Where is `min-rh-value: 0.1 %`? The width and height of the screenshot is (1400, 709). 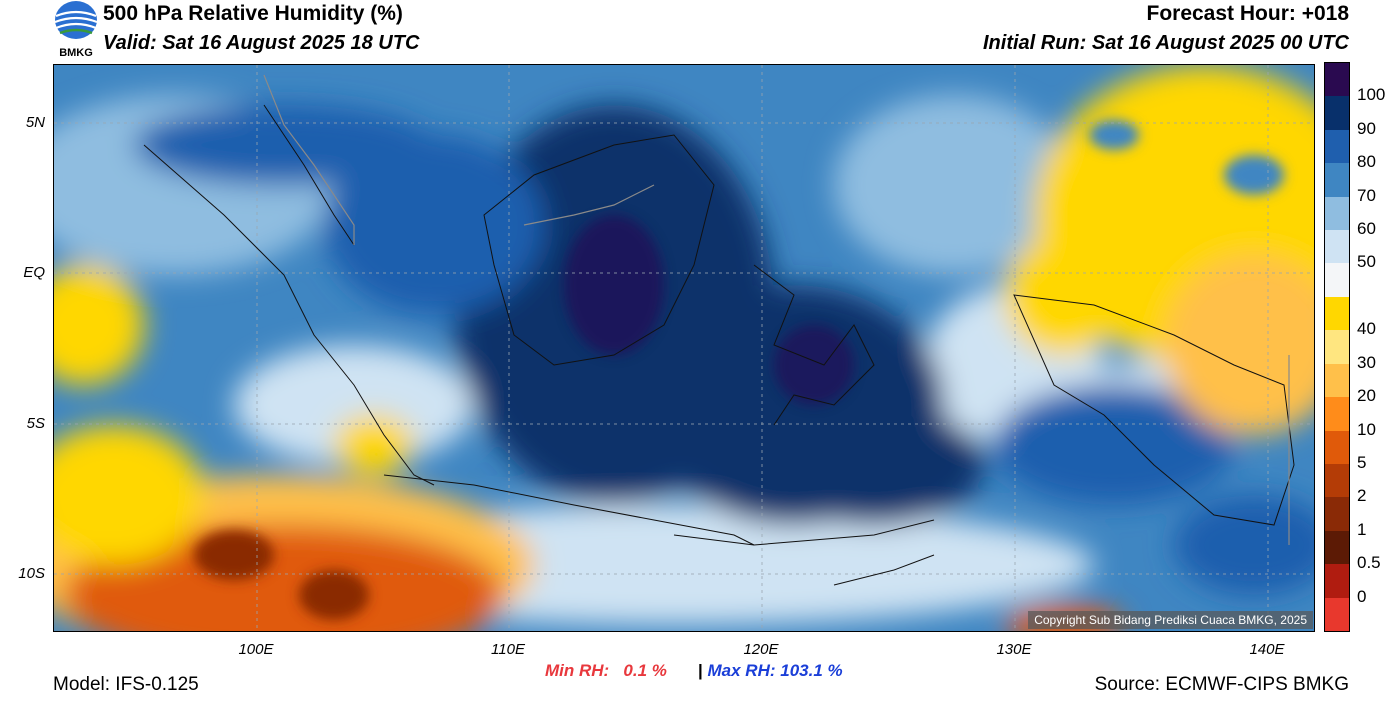 min-rh-value: 0.1 % is located at coordinates (645, 670).